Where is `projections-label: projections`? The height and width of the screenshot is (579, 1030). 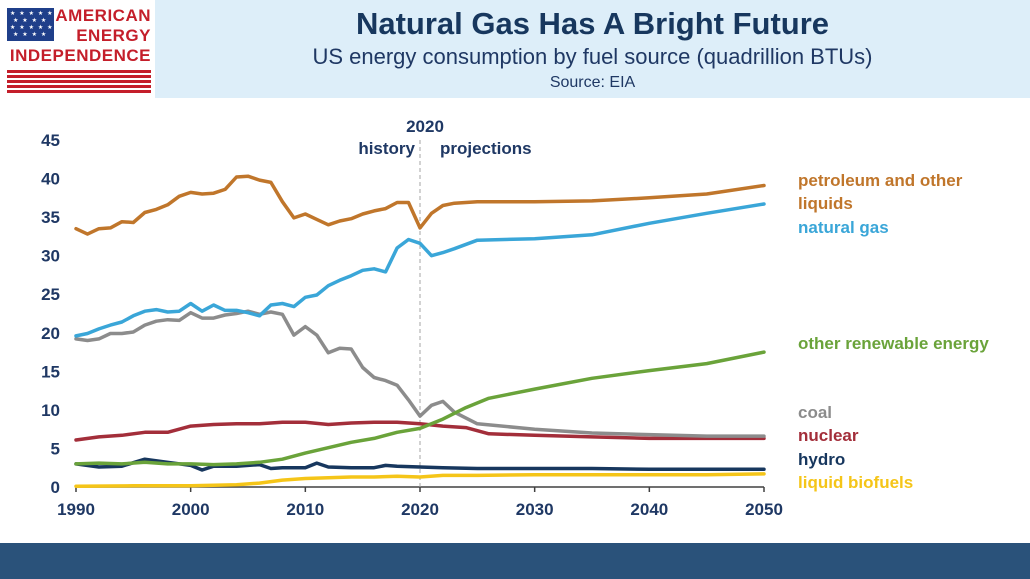 projections-label: projections is located at coordinates (486, 148).